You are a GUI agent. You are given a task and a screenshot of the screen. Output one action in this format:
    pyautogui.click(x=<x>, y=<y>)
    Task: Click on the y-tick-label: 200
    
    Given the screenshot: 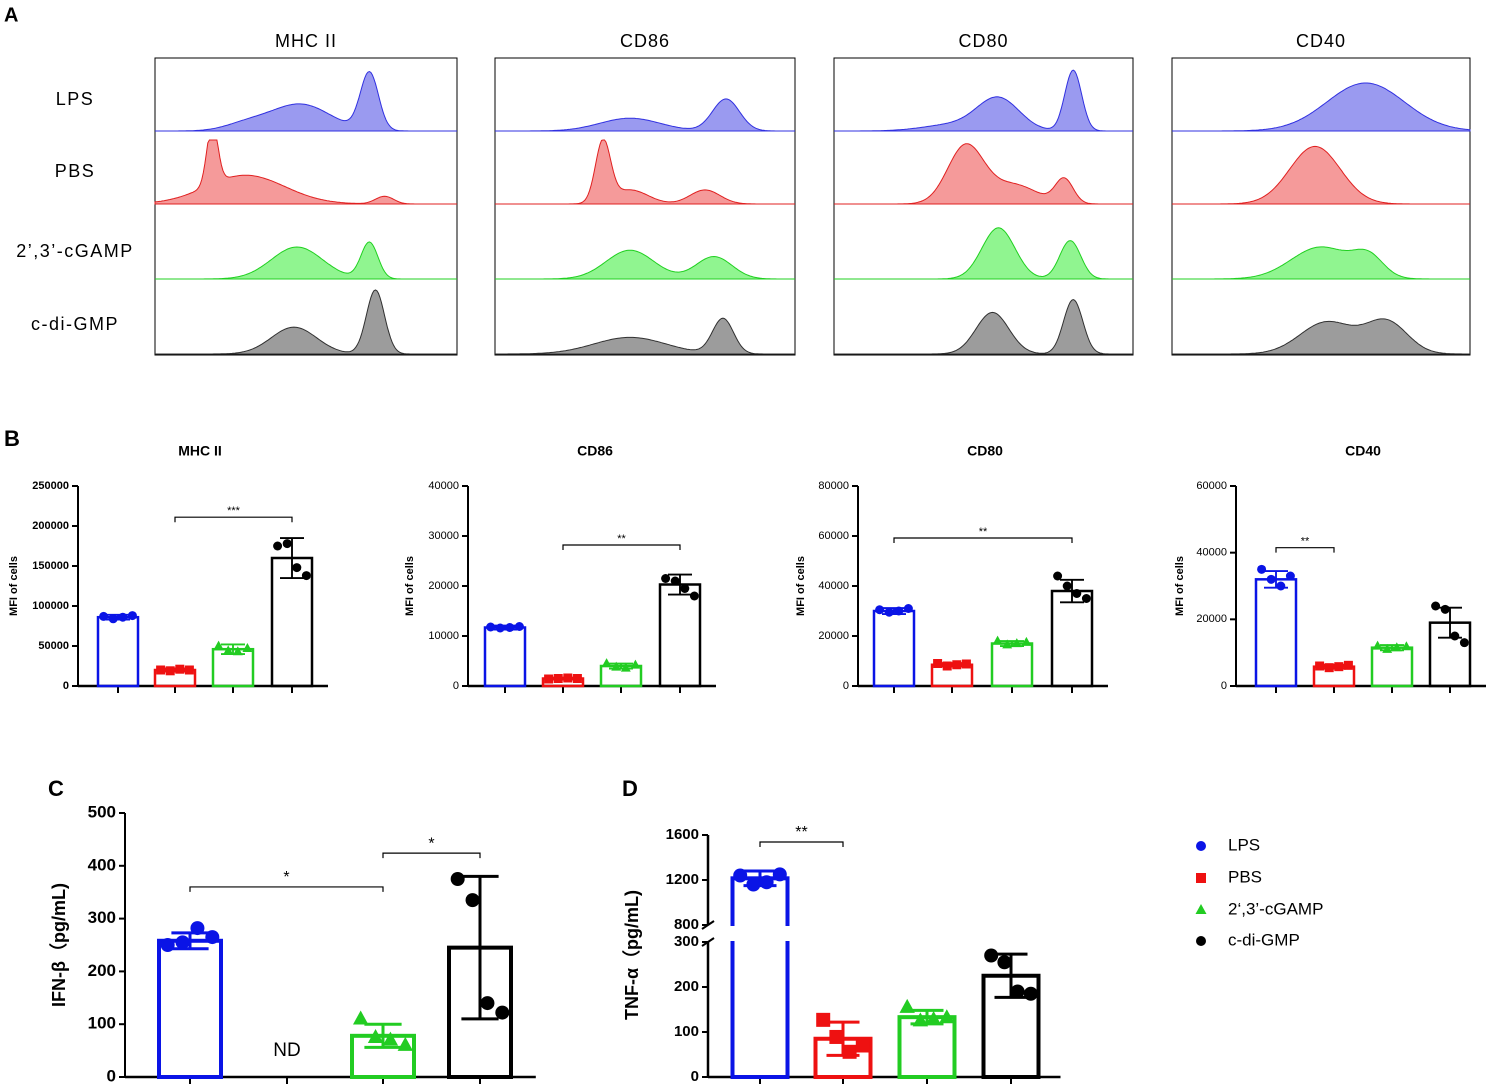 What is the action you would take?
    pyautogui.click(x=686, y=986)
    